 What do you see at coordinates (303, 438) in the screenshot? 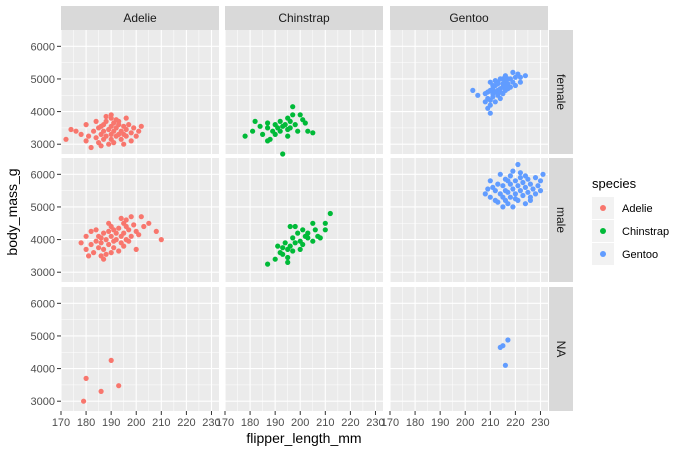
I see `x-axis-title: flipper_length_mm` at bounding box center [303, 438].